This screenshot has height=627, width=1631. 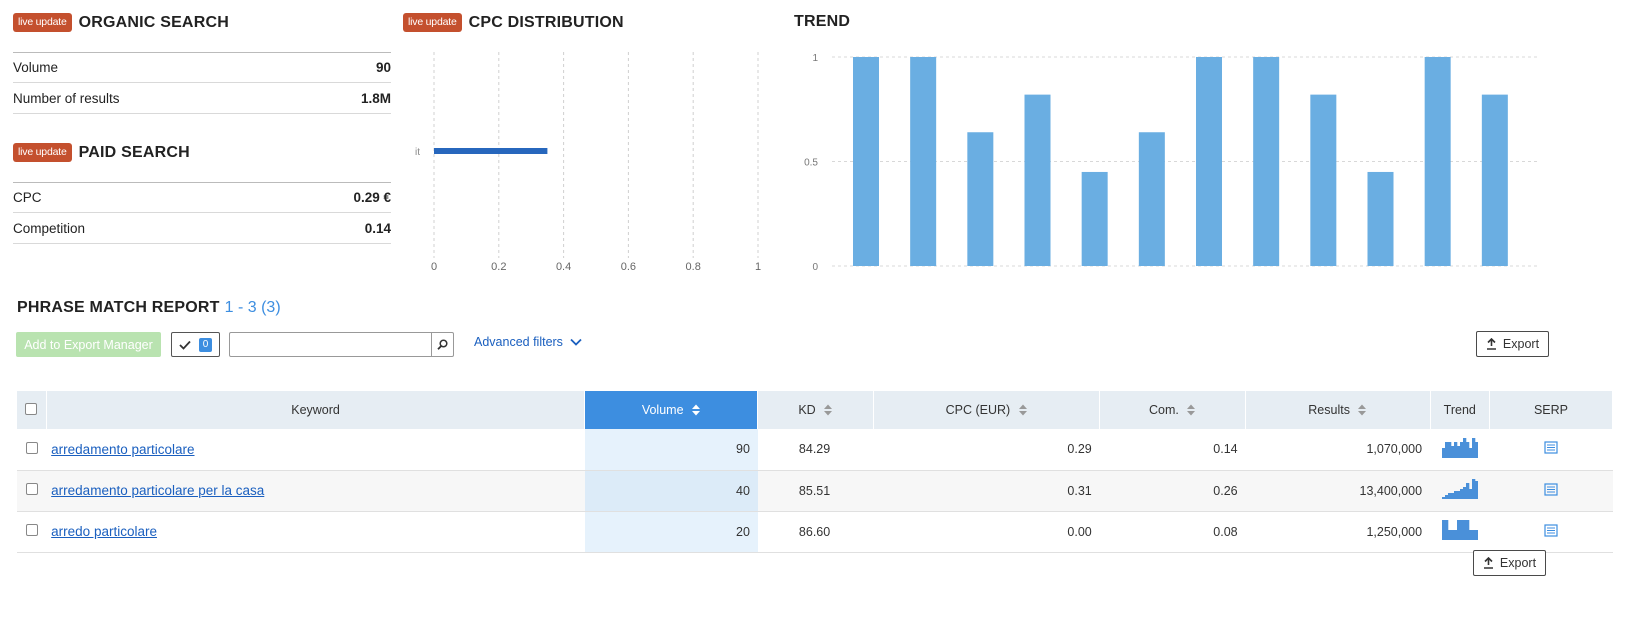 I want to click on search-input, so click(x=330, y=344).